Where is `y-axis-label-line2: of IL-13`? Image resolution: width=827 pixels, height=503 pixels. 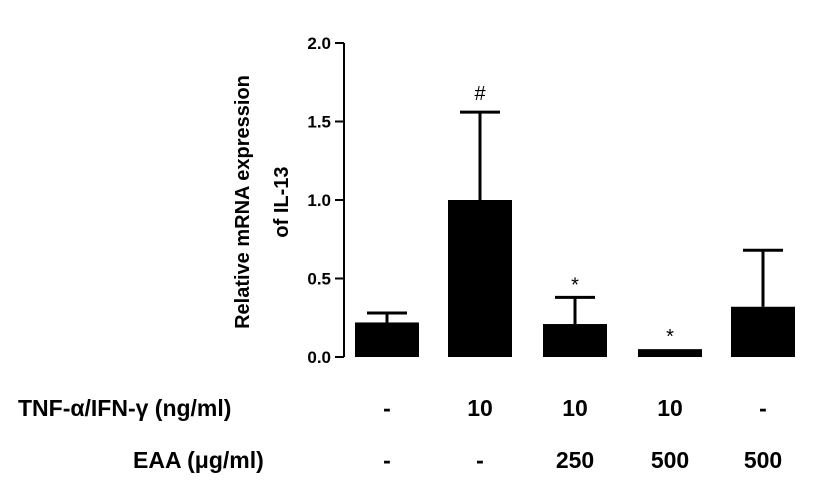 y-axis-label-line2: of IL-13 is located at coordinates (282, 201).